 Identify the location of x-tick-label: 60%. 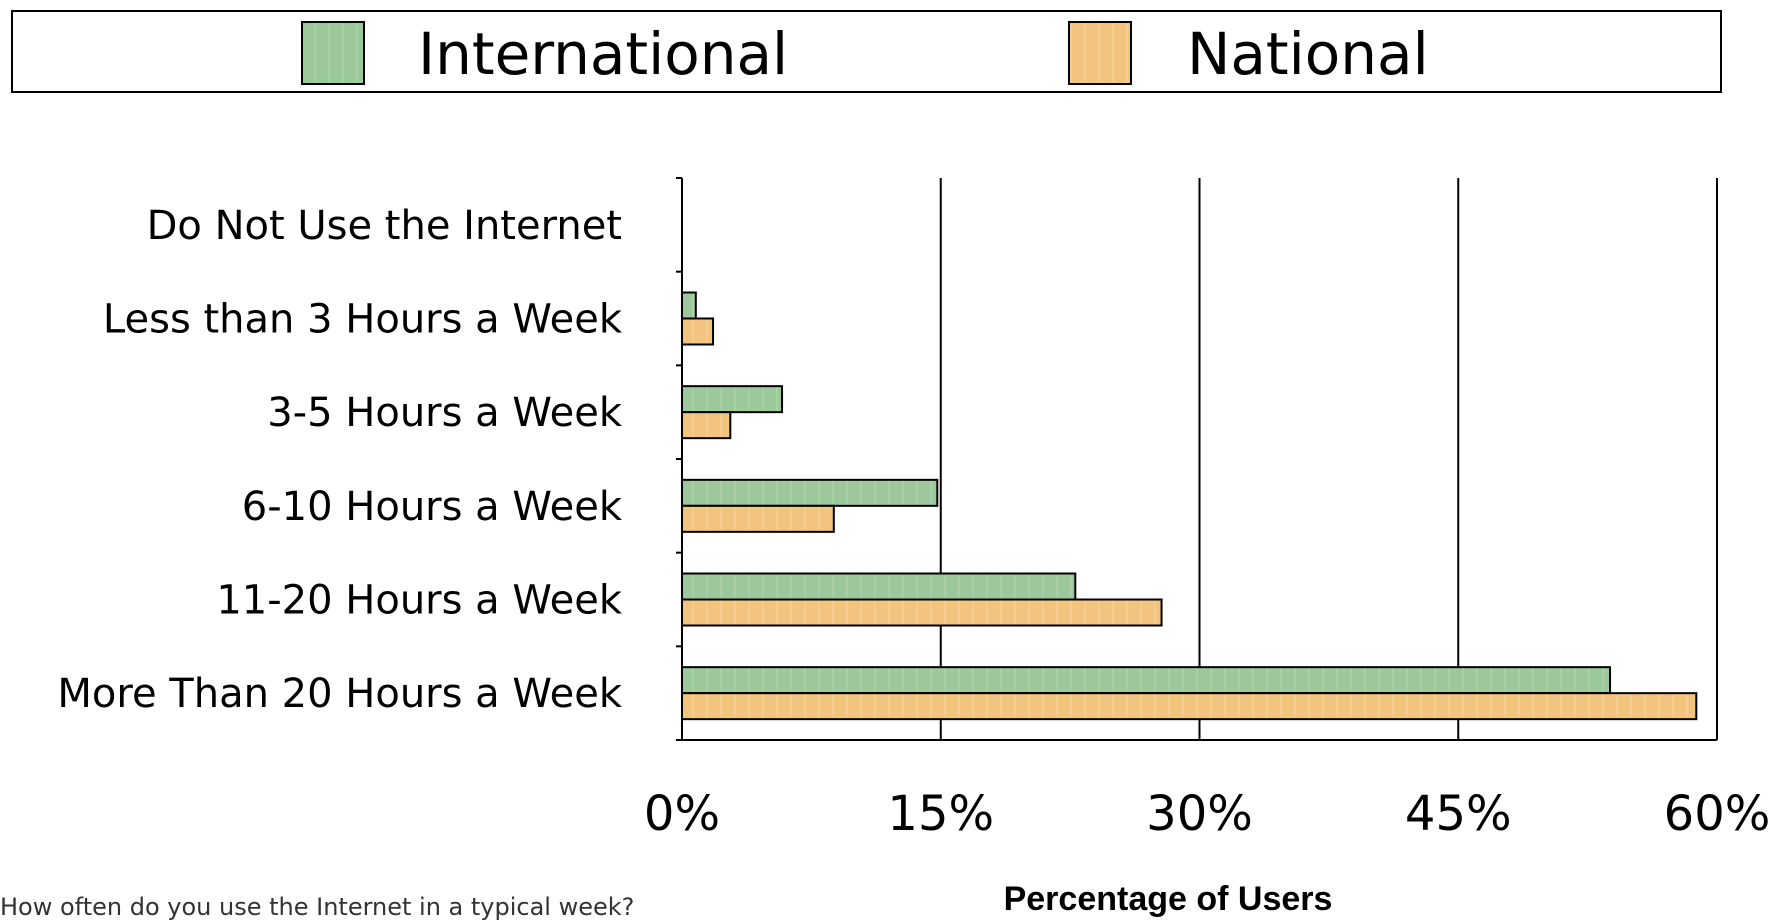
(1717, 814).